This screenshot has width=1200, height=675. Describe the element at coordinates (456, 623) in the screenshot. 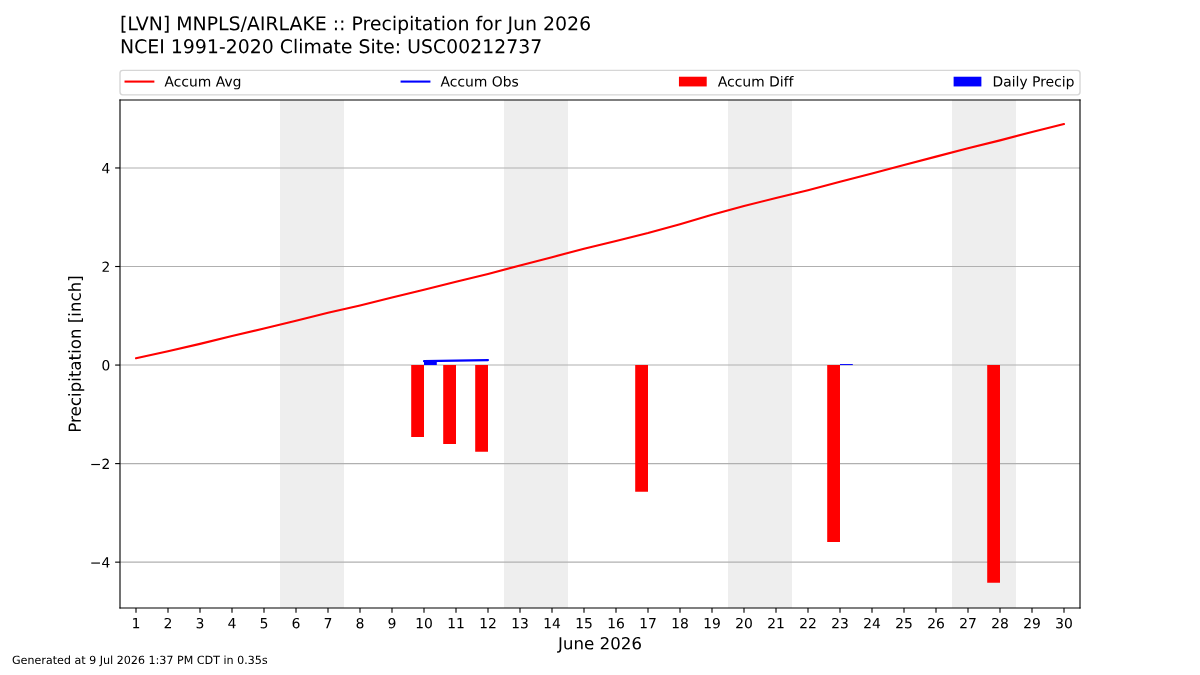

I see `x-tick-label: 11` at that location.